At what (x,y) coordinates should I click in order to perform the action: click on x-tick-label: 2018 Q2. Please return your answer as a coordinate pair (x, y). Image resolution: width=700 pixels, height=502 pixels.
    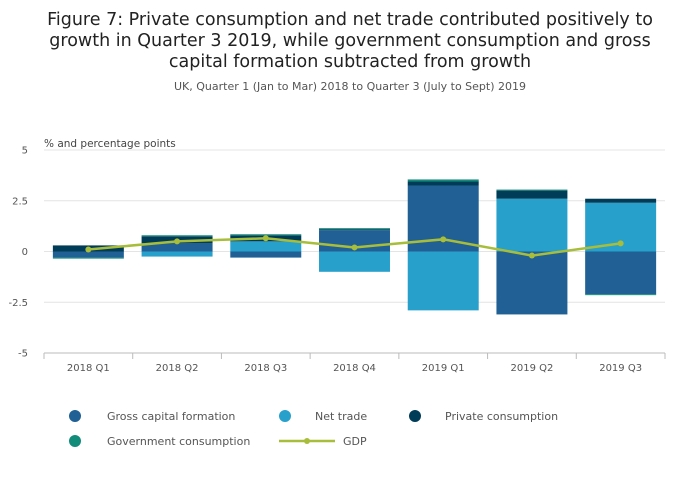
    Looking at the image, I should click on (177, 368).